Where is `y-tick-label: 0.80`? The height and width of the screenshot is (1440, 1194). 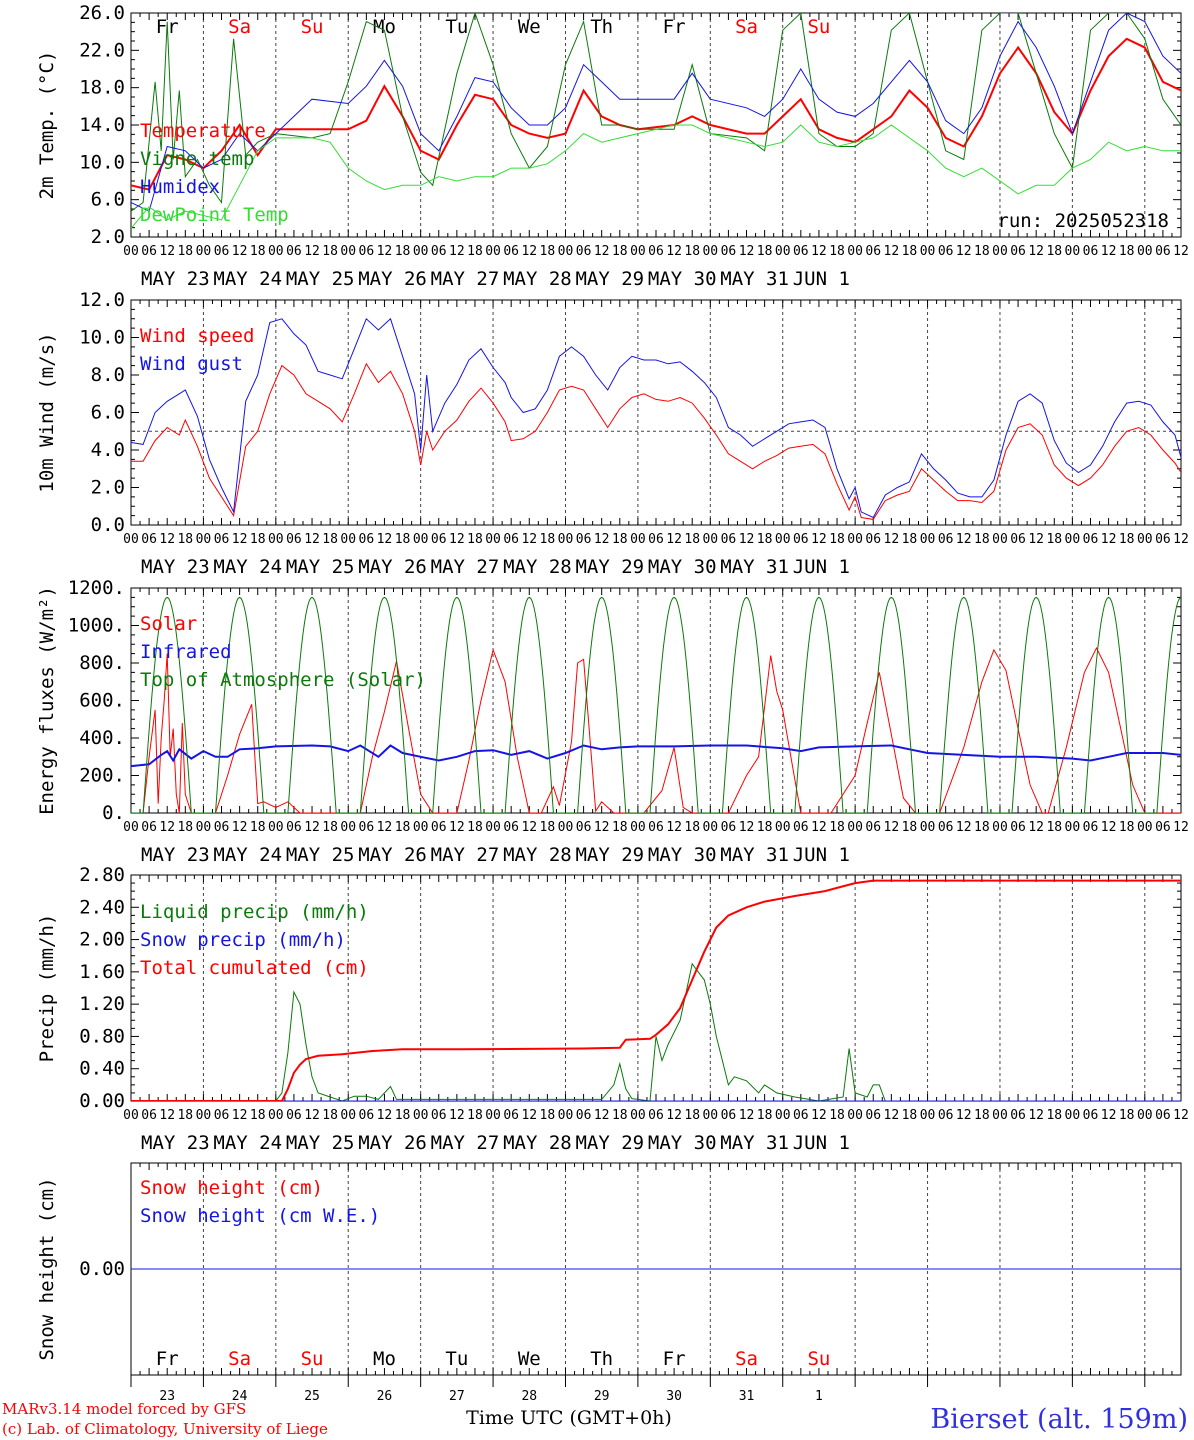
y-tick-label: 0.80 is located at coordinates (102, 1036).